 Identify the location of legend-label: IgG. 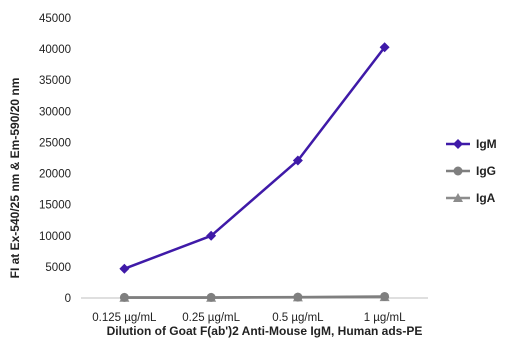
(486, 171).